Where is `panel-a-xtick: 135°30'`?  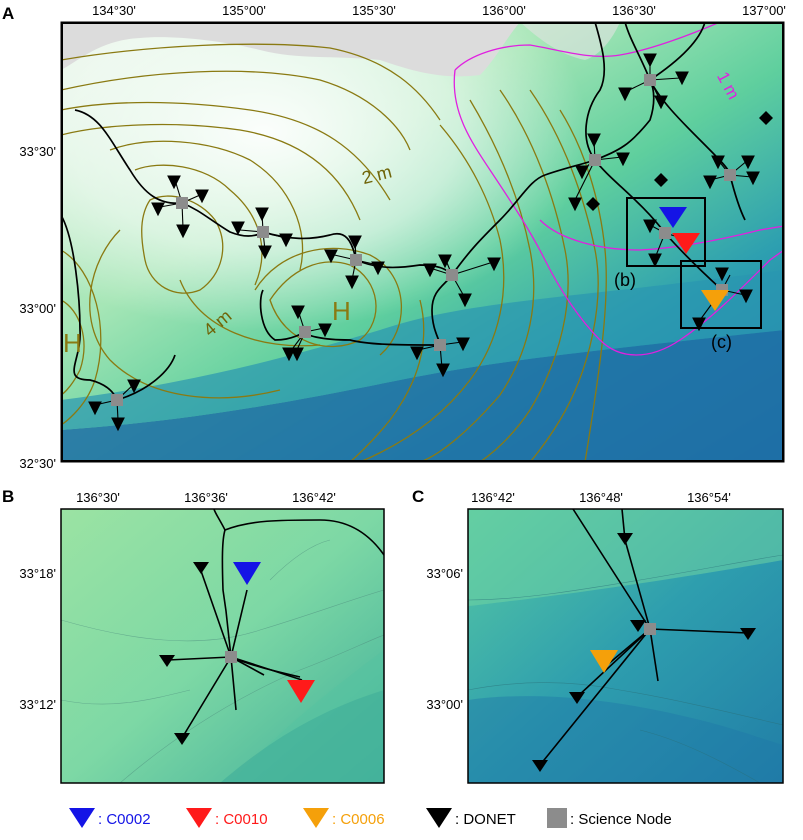 panel-a-xtick: 135°30' is located at coordinates (374, 10).